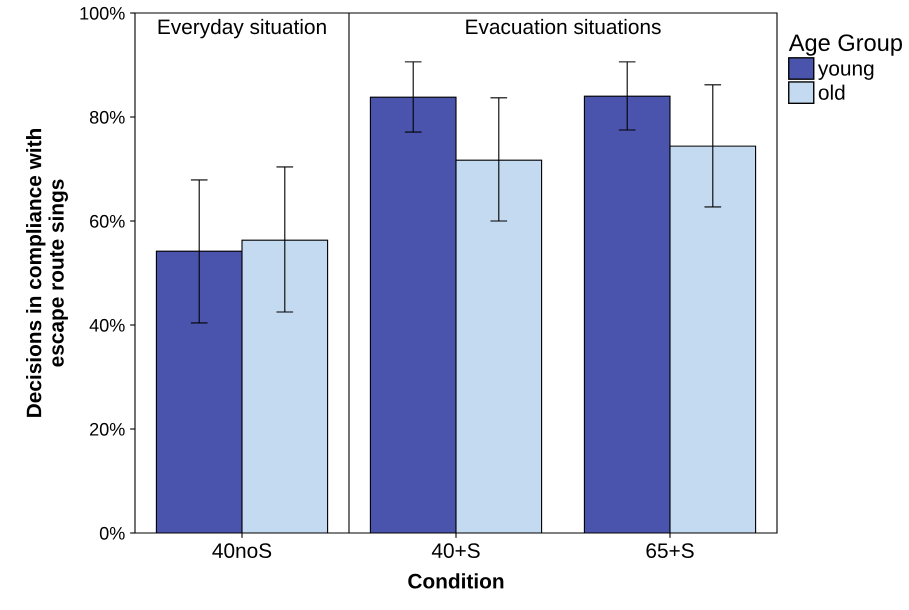 The height and width of the screenshot is (610, 909). I want to click on legend-title: Age Group, so click(845, 45).